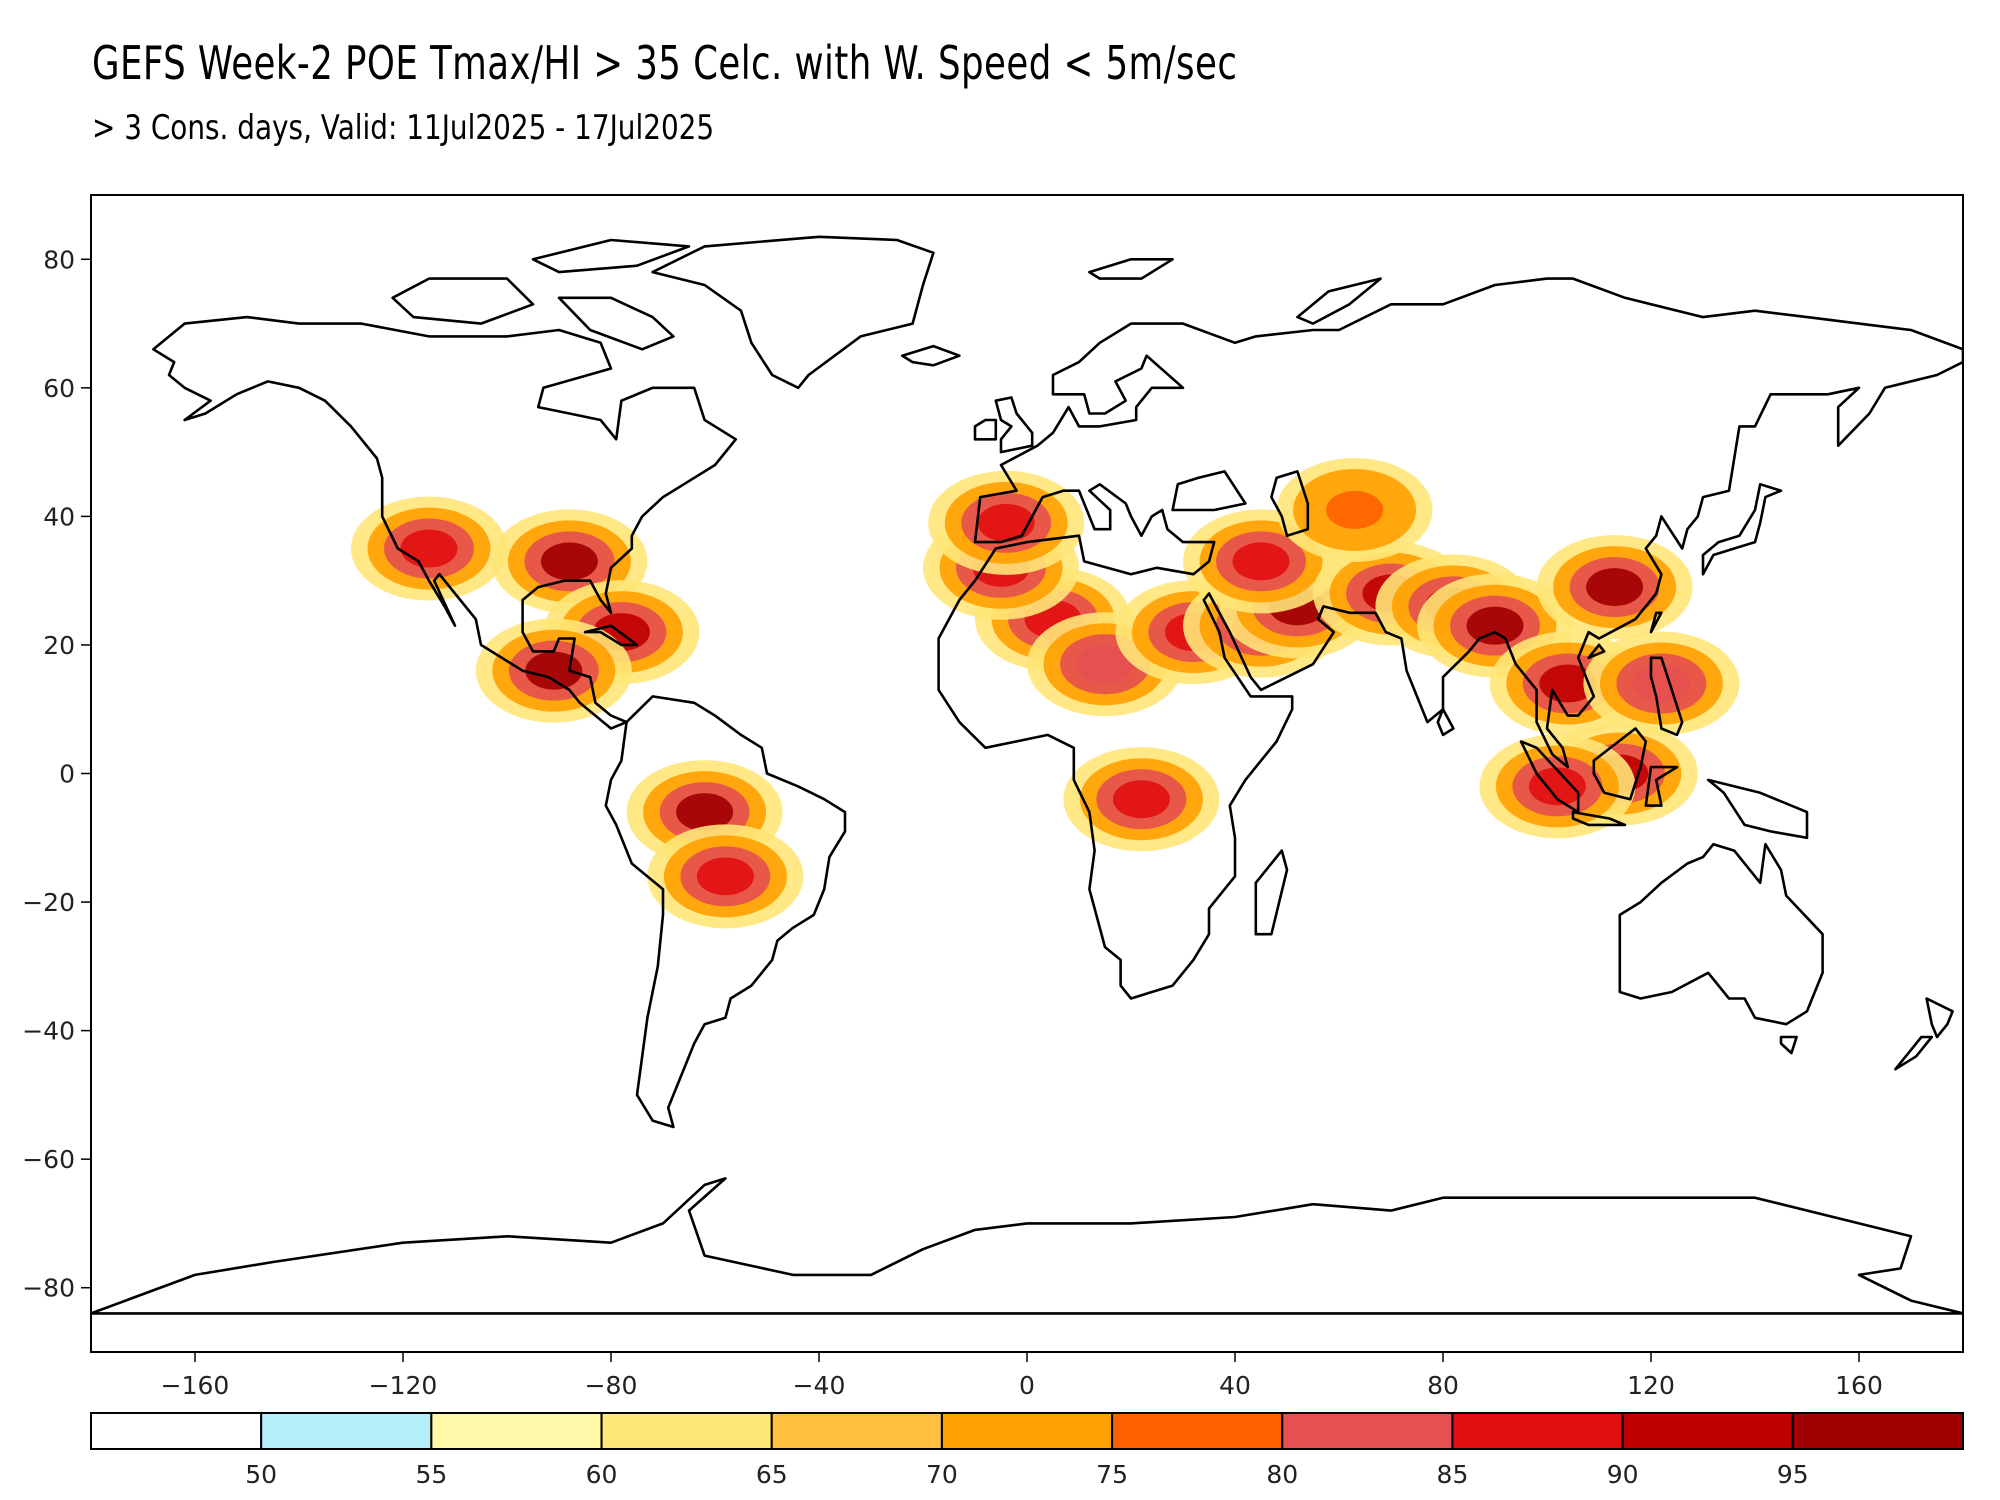 This screenshot has width=2000, height=1500. Describe the element at coordinates (195, 1385) in the screenshot. I see `x-tick-label: −160` at that location.